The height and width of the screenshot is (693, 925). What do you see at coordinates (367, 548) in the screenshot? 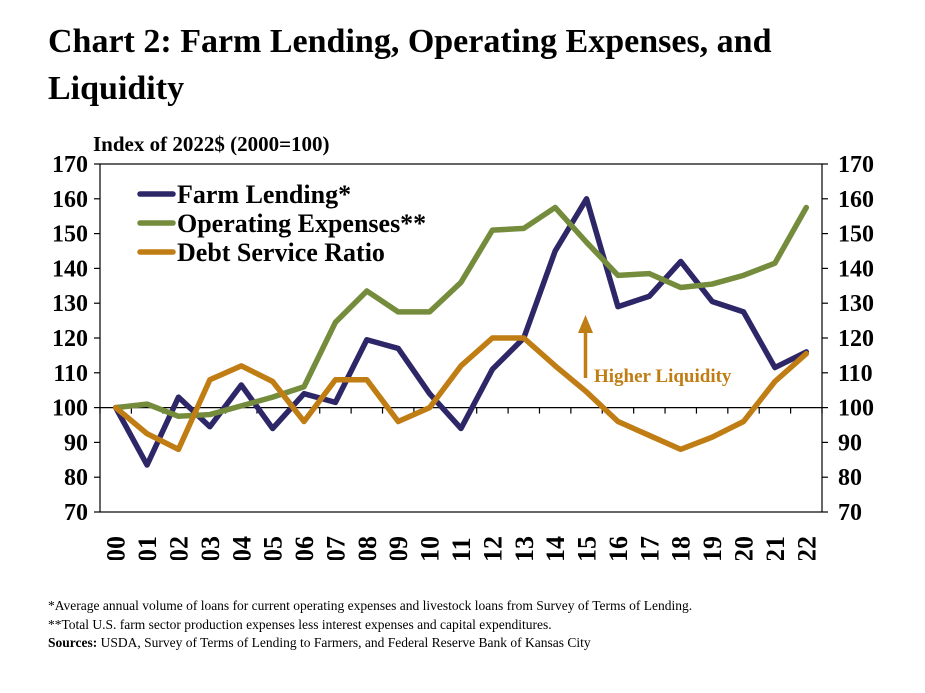
I see `x-axis-label: 2008` at bounding box center [367, 548].